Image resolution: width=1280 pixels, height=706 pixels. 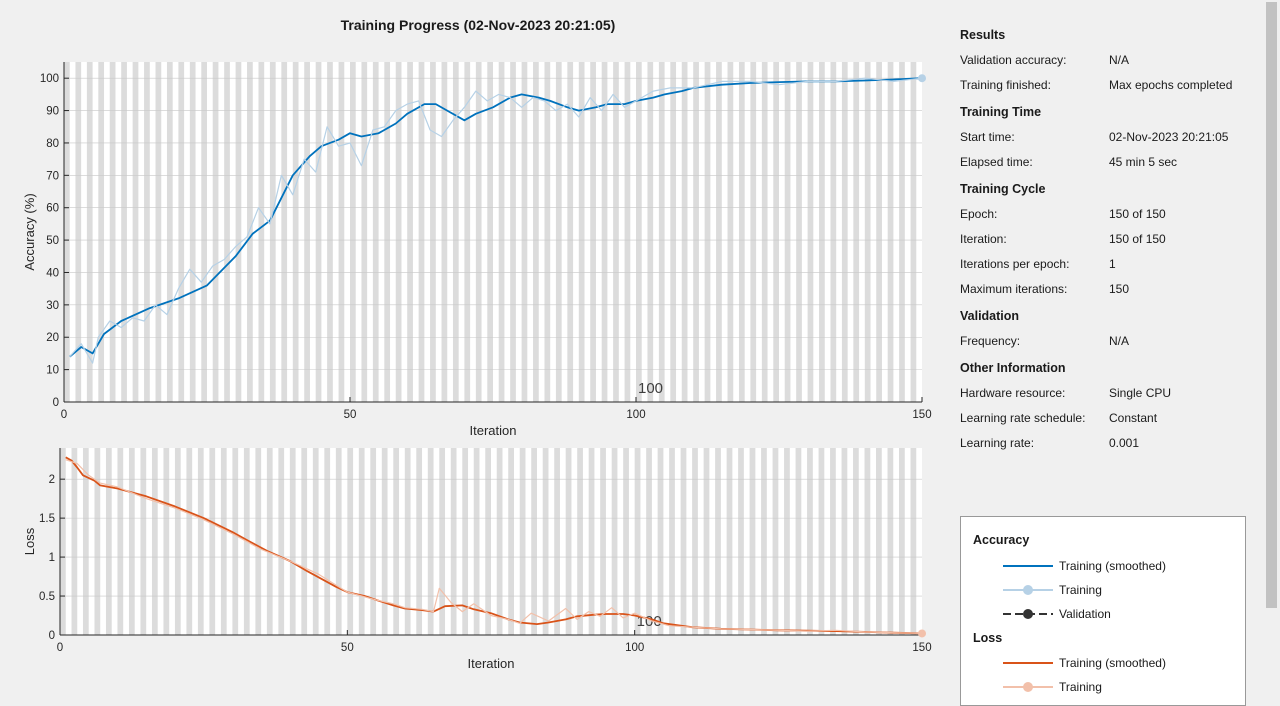 I want to click on legend-item: Training, so click(x=1118, y=590).